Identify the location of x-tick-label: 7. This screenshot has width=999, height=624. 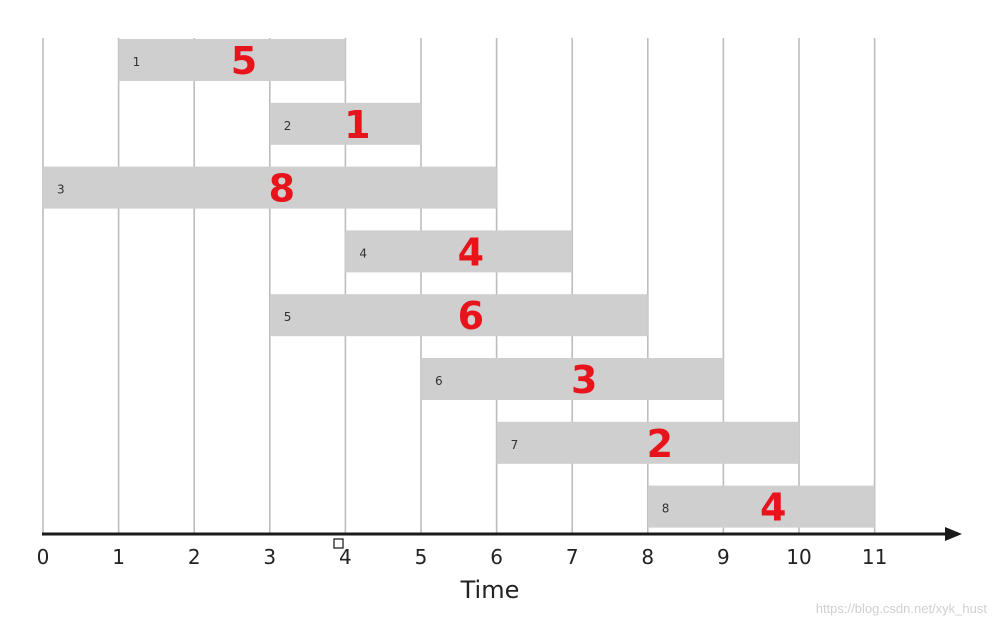
(572, 557).